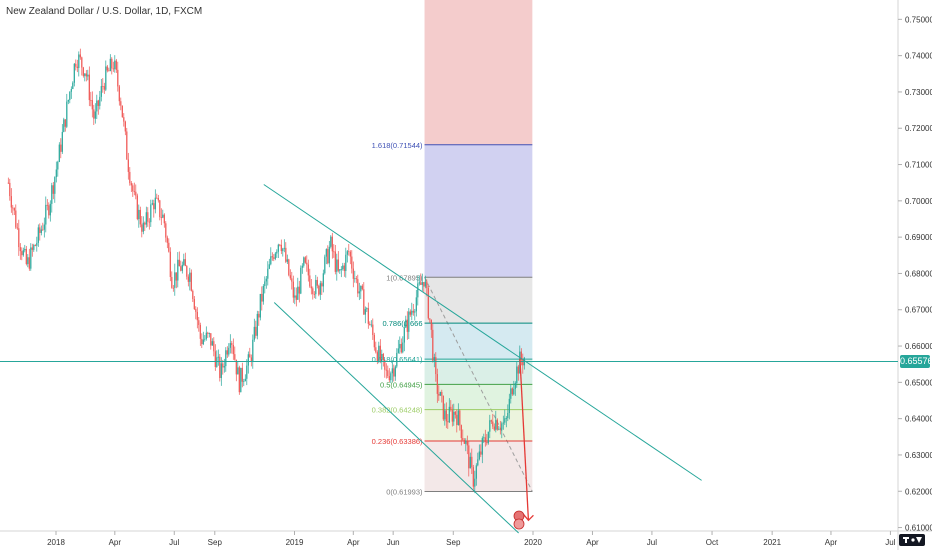  Describe the element at coordinates (918, 273) in the screenshot. I see `y-tick-label: 0.68000` at that location.